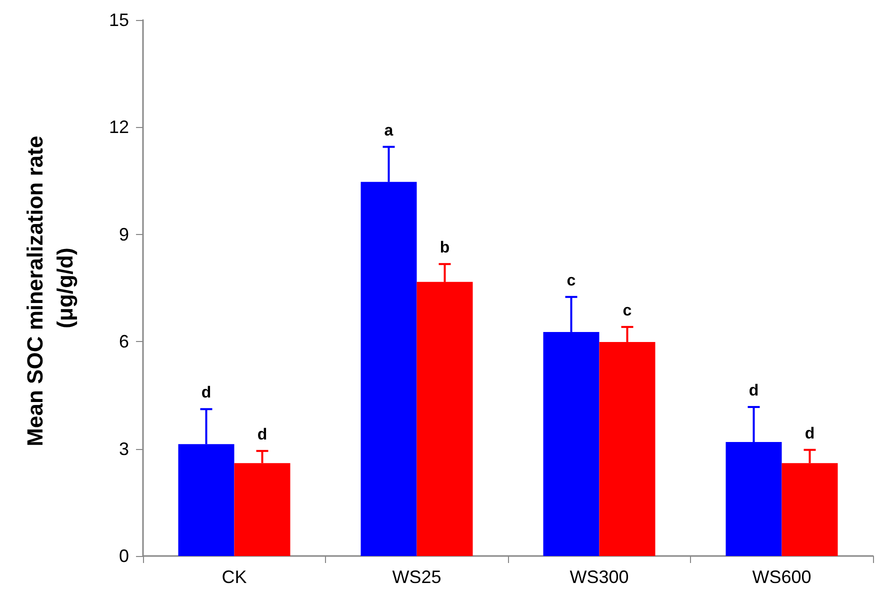 This screenshot has width=887, height=595. I want to click on y-tick-label: 15, so click(118, 20).